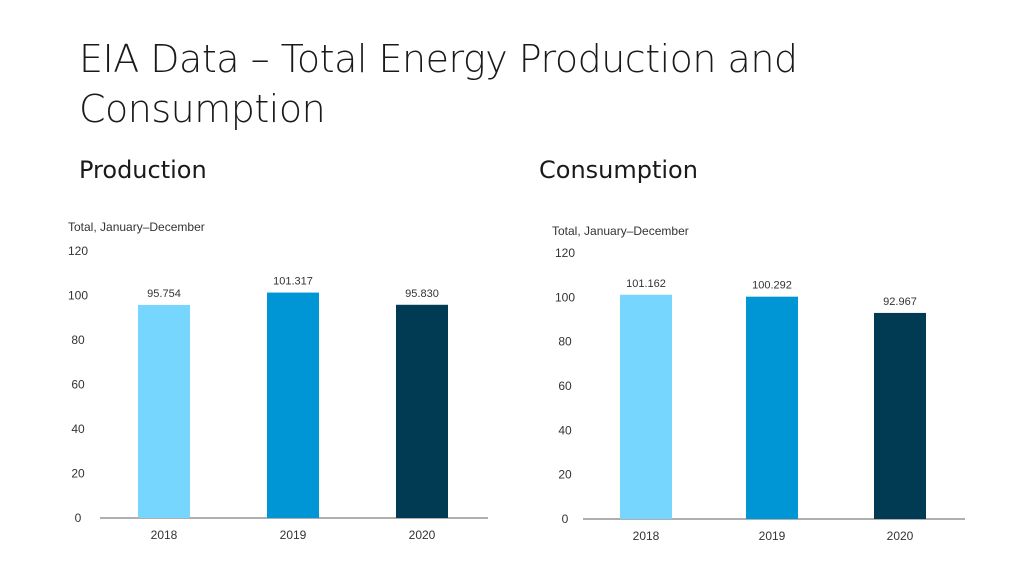 This screenshot has height=576, width=1024. What do you see at coordinates (646, 284) in the screenshot?
I see `bar-value-label: 101.162` at bounding box center [646, 284].